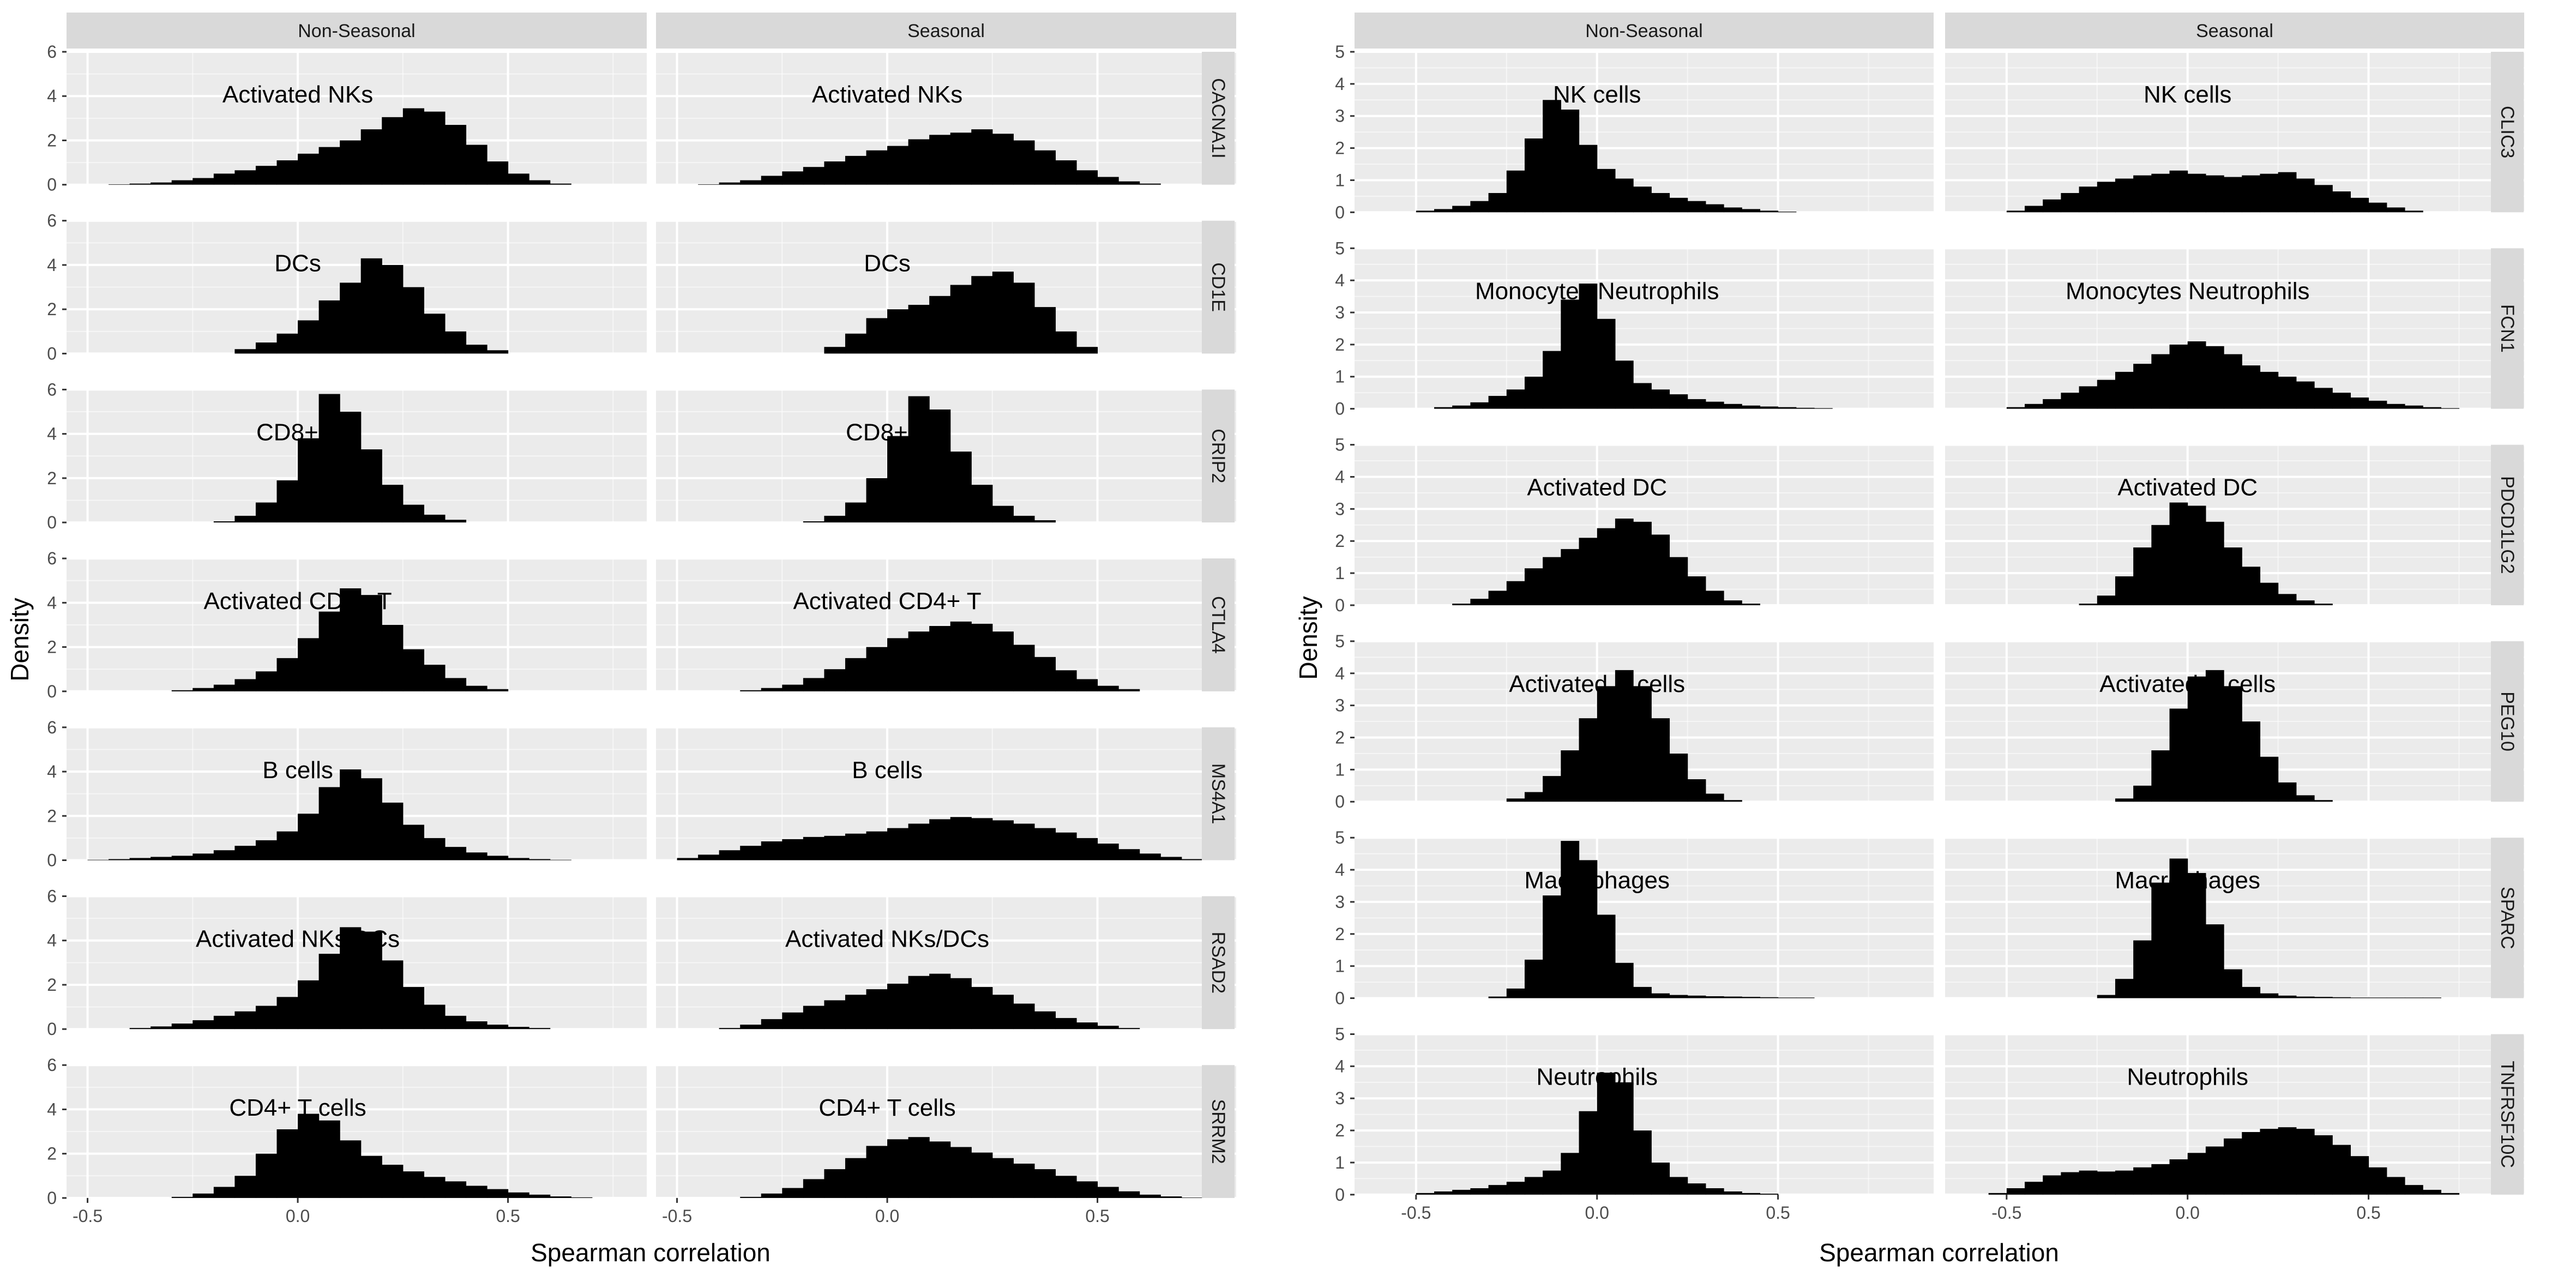  Describe the element at coordinates (297, 94) in the screenshot. I see `cell-type-label: Activated NKs` at that location.